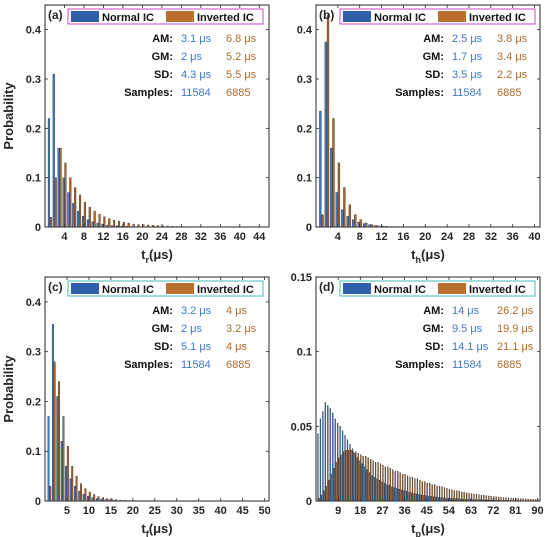 The image size is (550, 537). Describe the element at coordinates (419, 365) in the screenshot. I see `stat-label-samples: Samples:` at that location.